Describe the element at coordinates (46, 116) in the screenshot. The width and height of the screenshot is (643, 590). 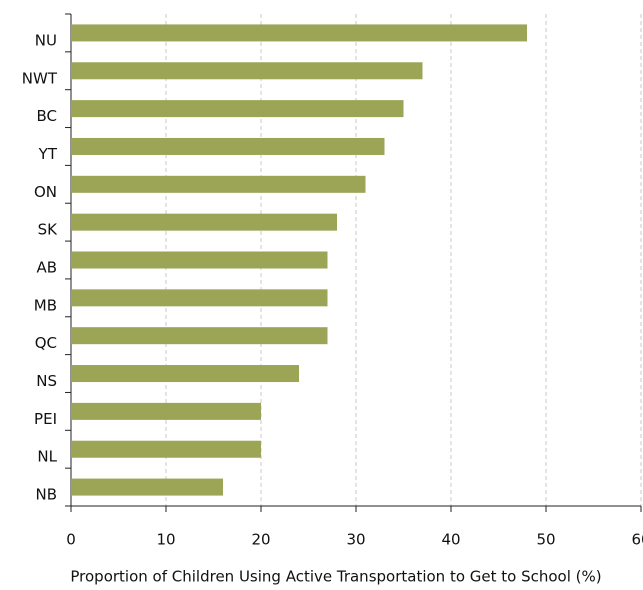
I see `y-tick-label: BC` at that location.